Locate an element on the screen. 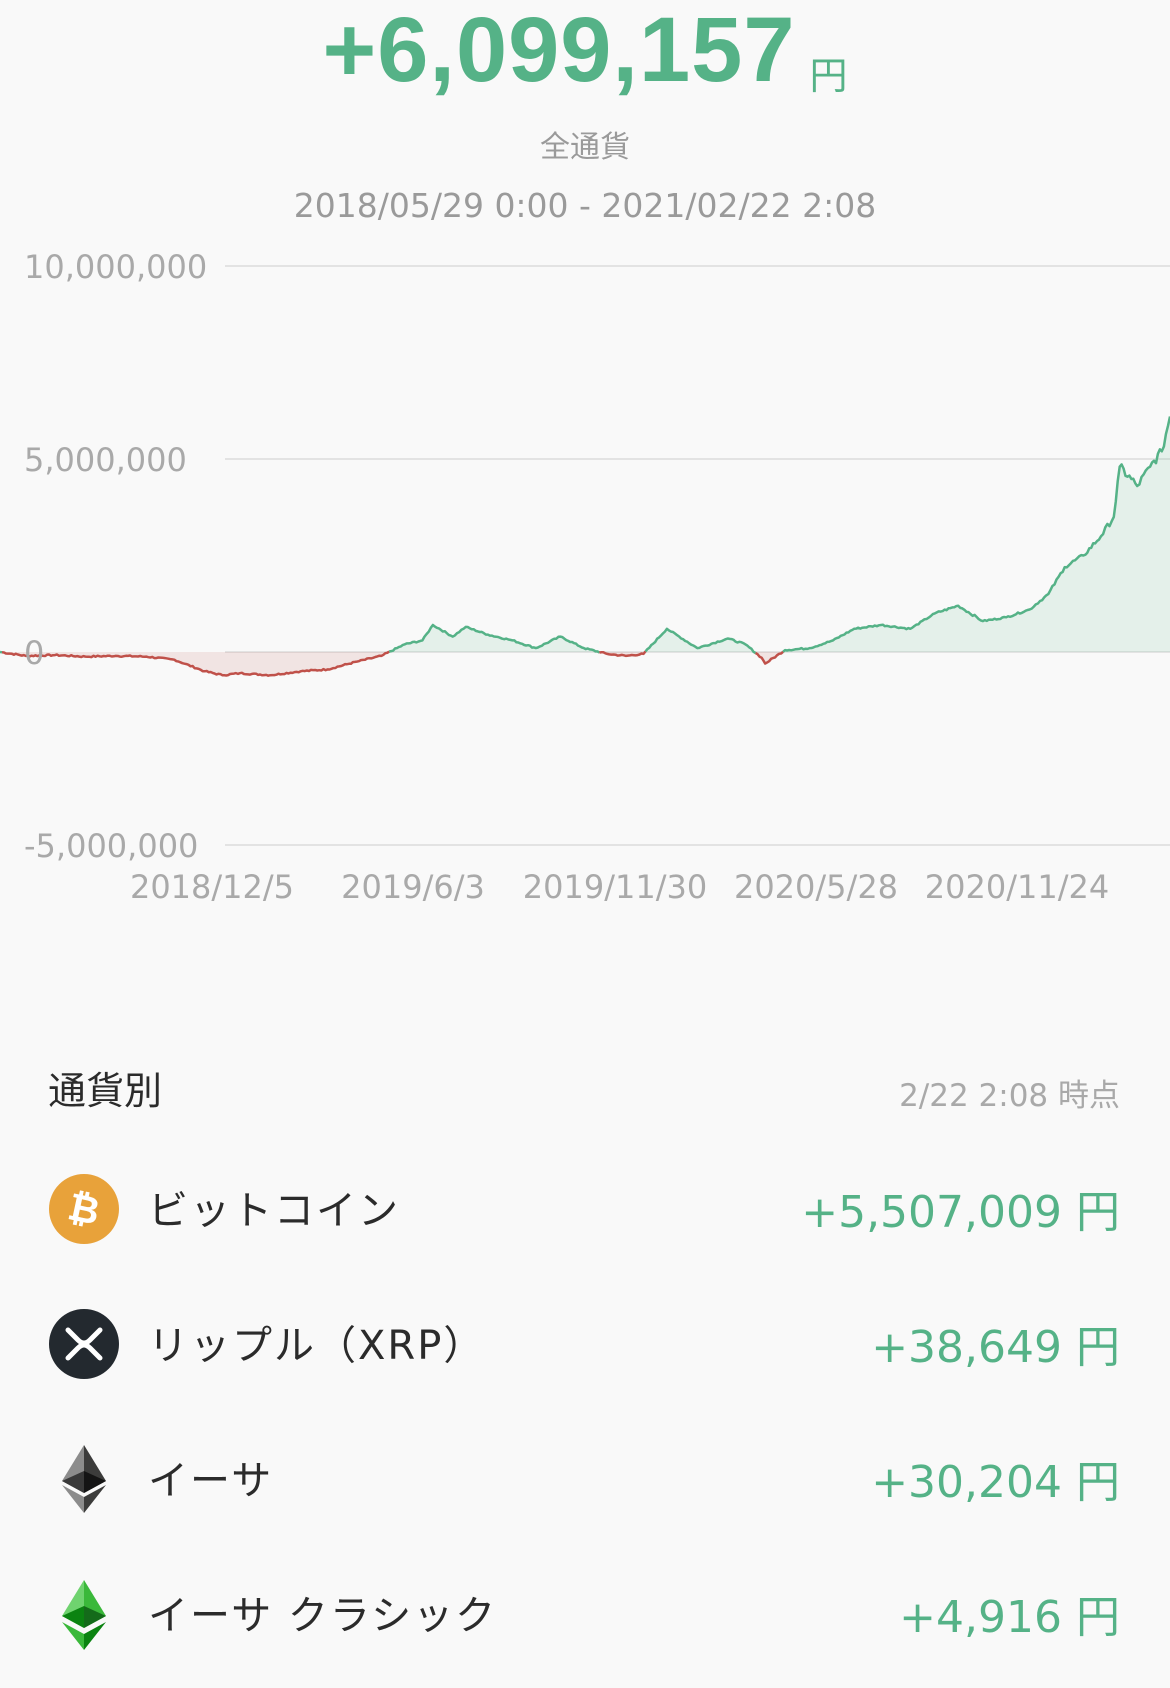 The image size is (1170, 1688). as-of-timestamp: 2/22 2:08 時点 is located at coordinates (1009, 1092).